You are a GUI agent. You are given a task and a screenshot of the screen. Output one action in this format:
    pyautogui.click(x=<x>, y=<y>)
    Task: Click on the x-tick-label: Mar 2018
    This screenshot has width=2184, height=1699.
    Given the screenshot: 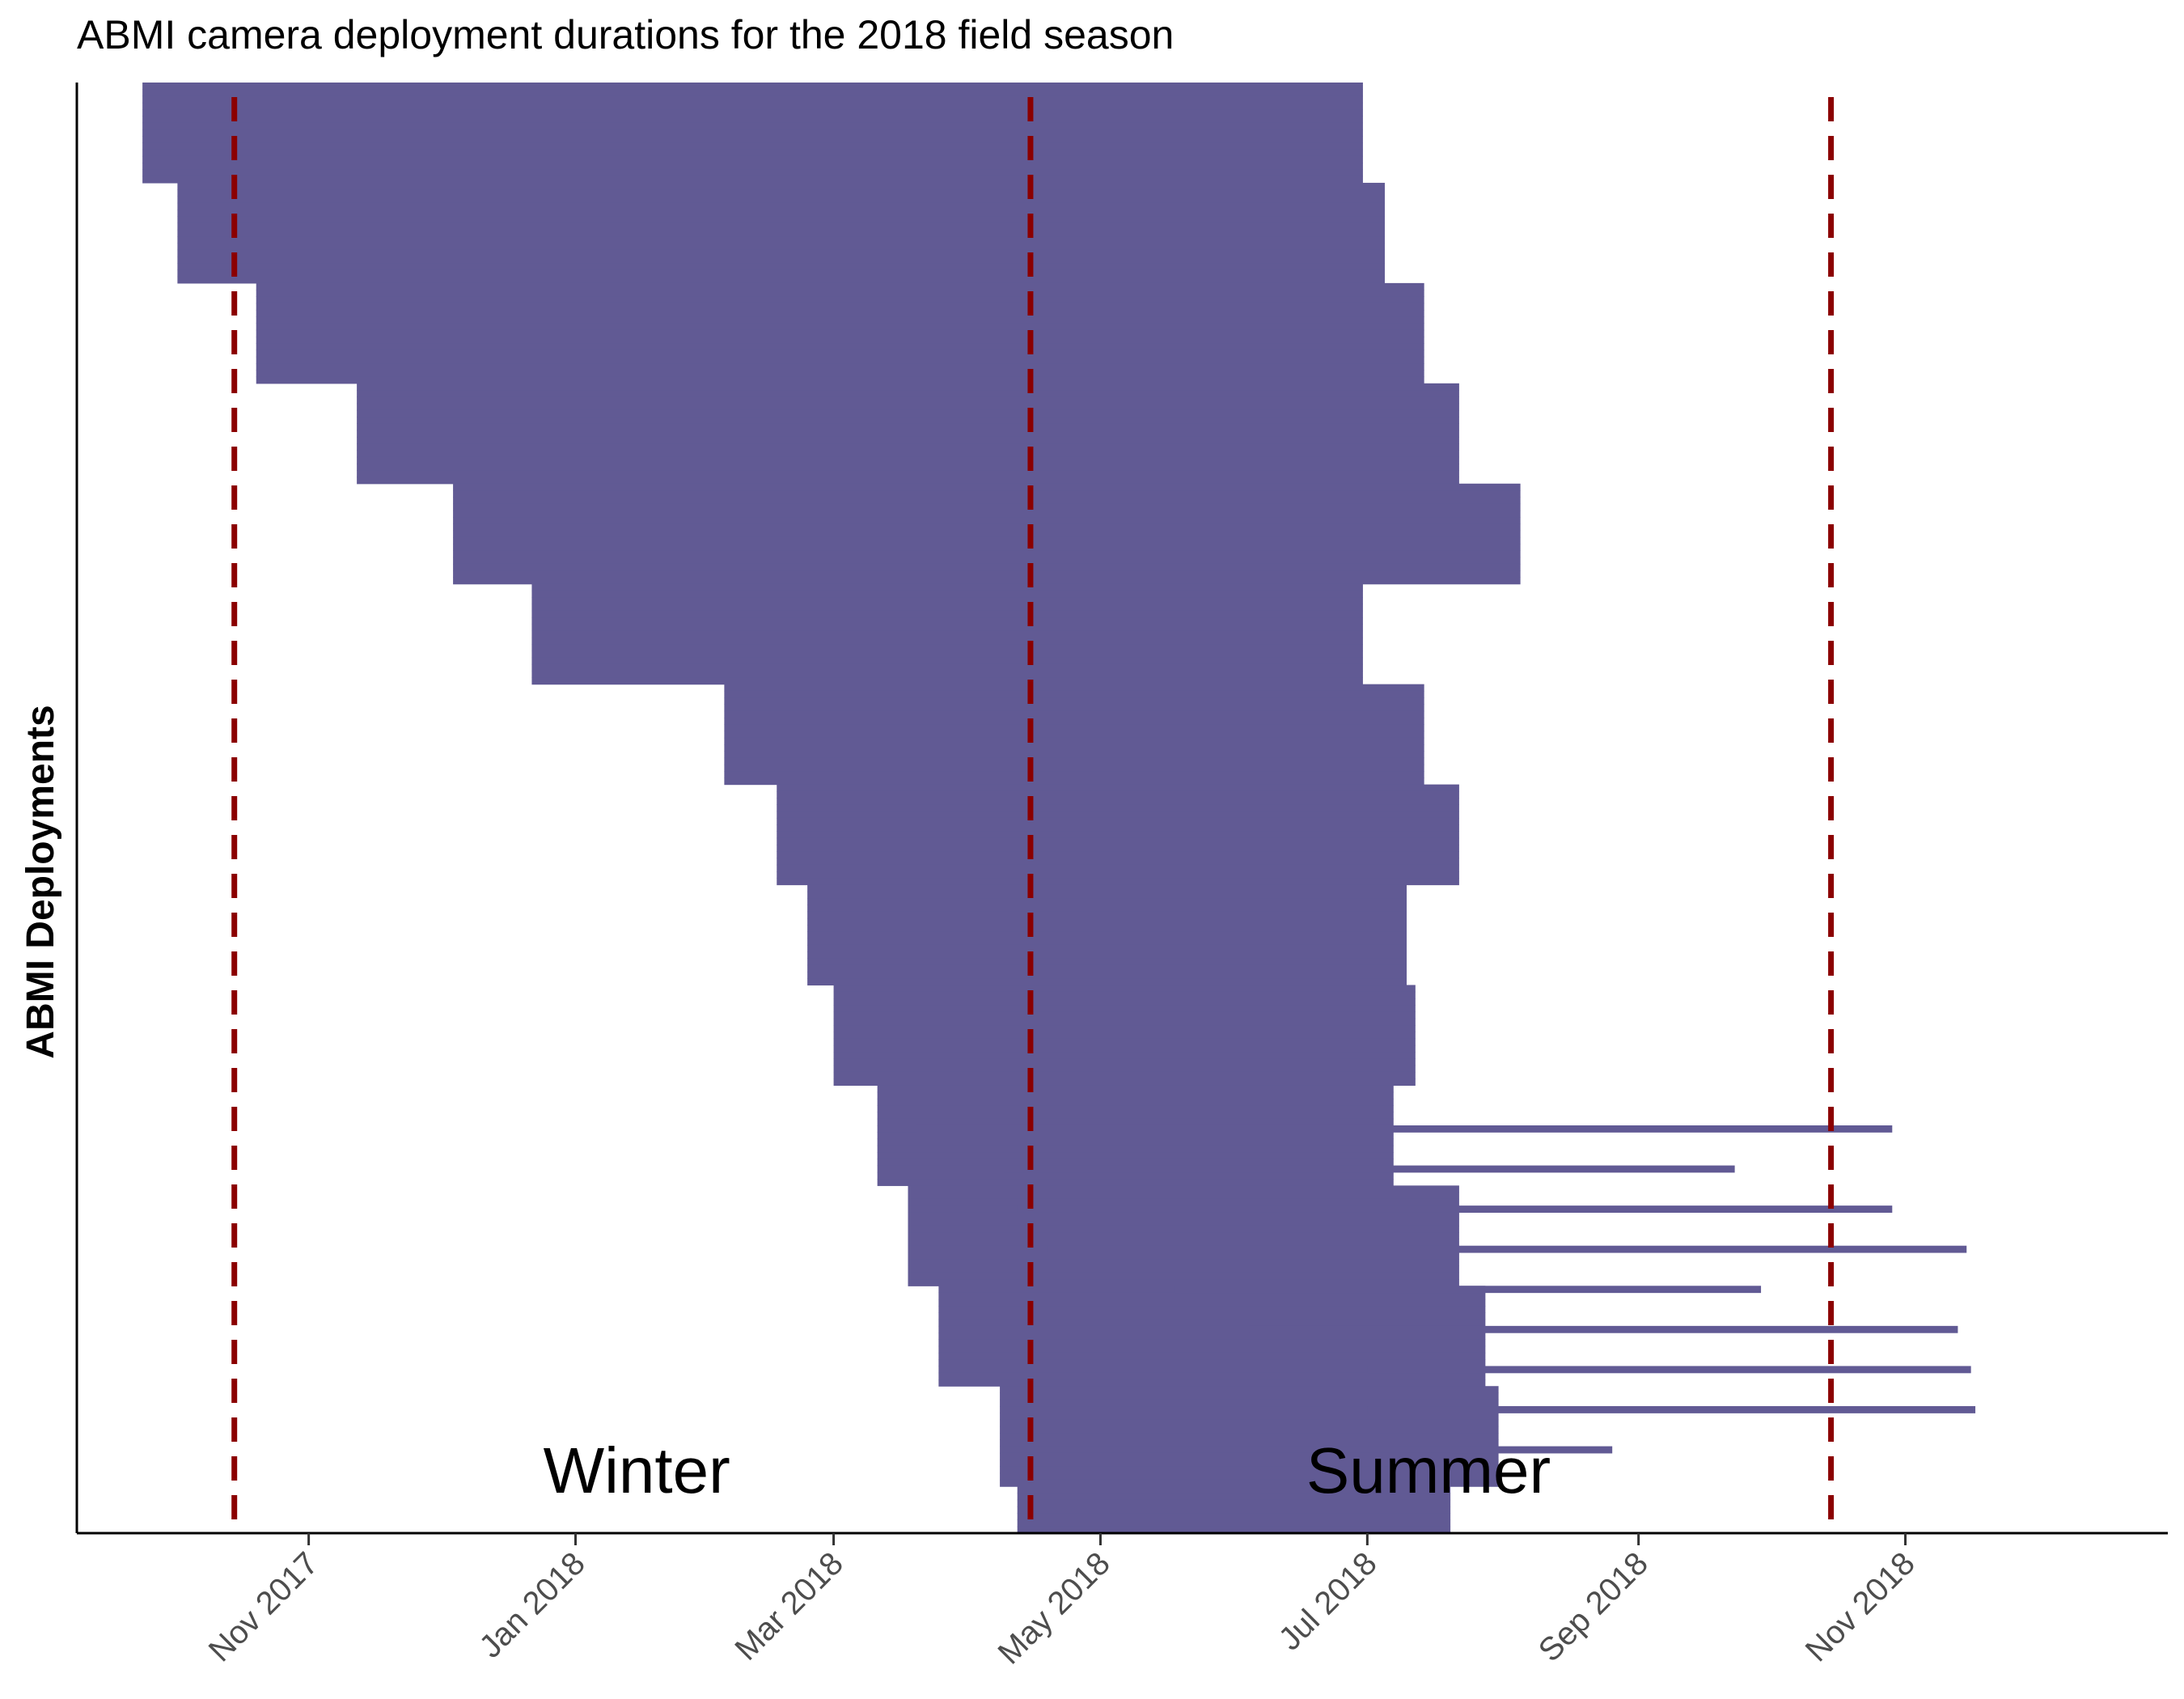 What is the action you would take?
    pyautogui.click(x=789, y=1606)
    